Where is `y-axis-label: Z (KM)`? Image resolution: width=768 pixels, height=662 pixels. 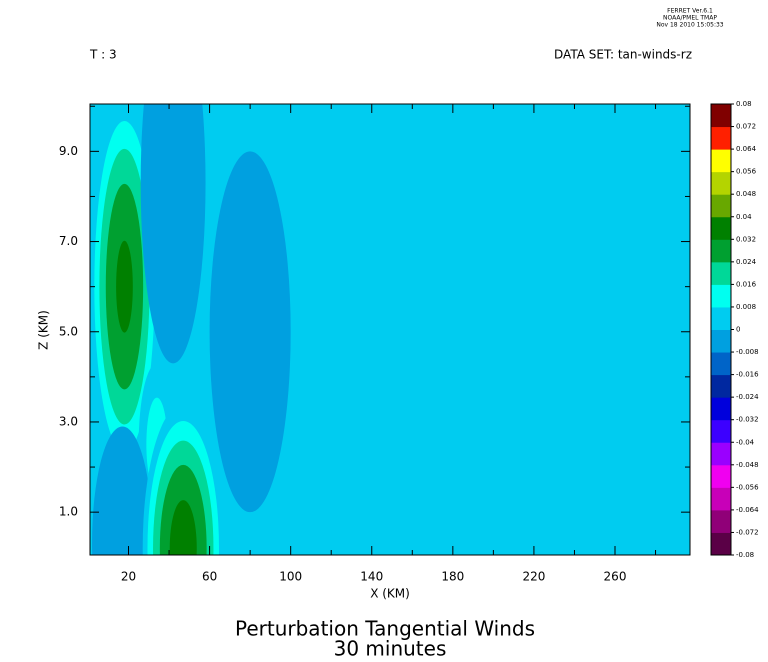 y-axis-label: Z (KM) is located at coordinates (44, 330).